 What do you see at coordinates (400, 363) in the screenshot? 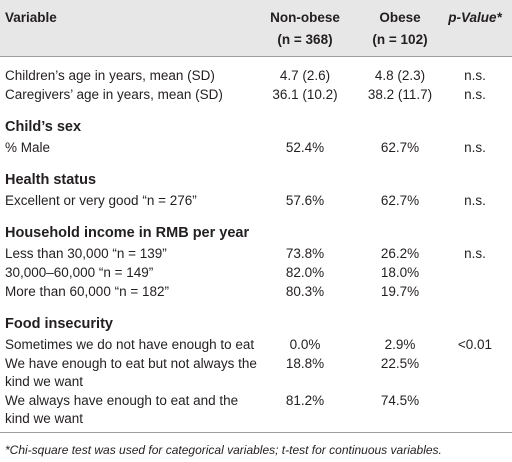
I see `cell-obese: 22.5%` at bounding box center [400, 363].